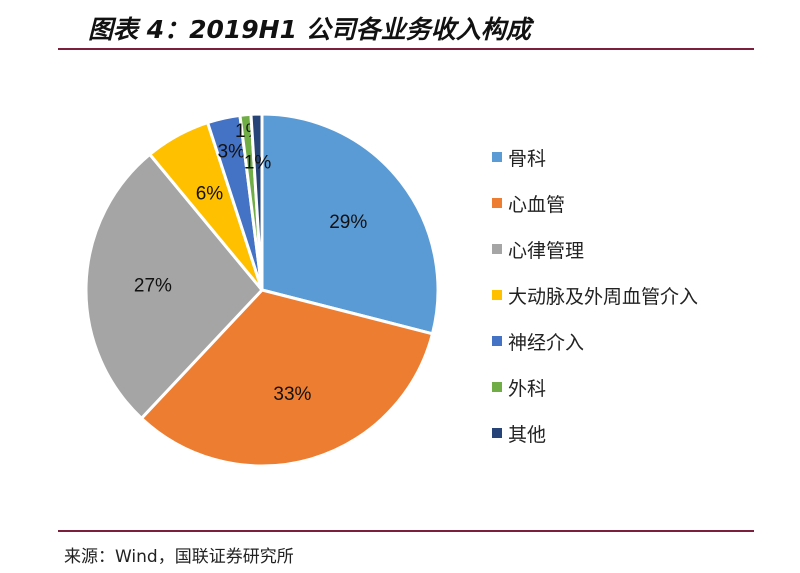 This screenshot has width=800, height=573. I want to click on legend-label: 外科, so click(527, 388).